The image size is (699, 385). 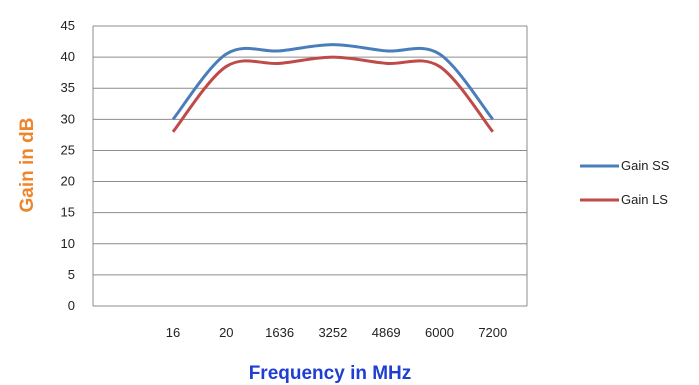 I want to click on y-tick-labels: 0 5 10 15 20 25 30 35 40 45, so click(x=68, y=165).